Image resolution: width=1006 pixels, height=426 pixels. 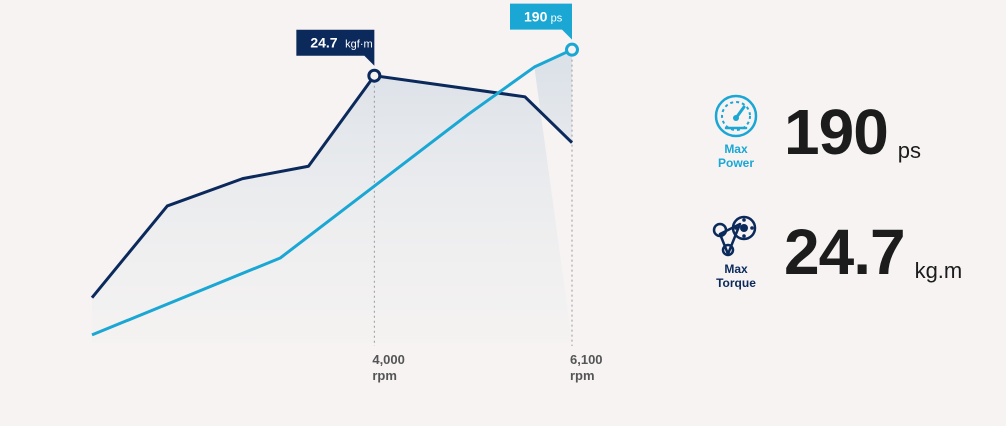 What do you see at coordinates (909, 150) in the screenshot?
I see `max-power-unit: ps` at bounding box center [909, 150].